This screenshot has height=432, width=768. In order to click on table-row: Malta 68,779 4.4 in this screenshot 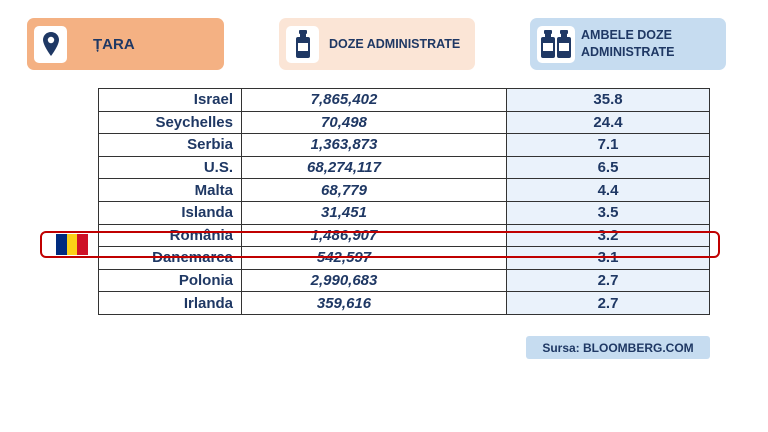, I will do `click(404, 190)`.